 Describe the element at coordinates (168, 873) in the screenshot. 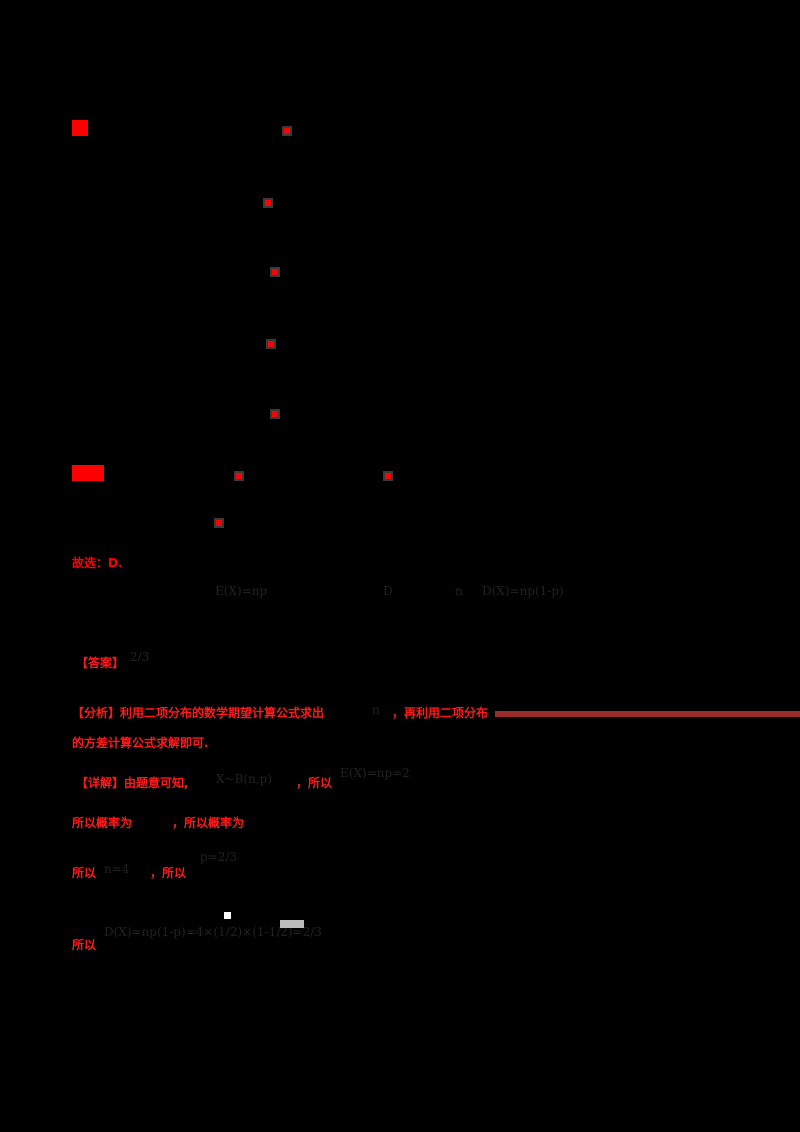

I see `result-text-2: ，所以` at that location.